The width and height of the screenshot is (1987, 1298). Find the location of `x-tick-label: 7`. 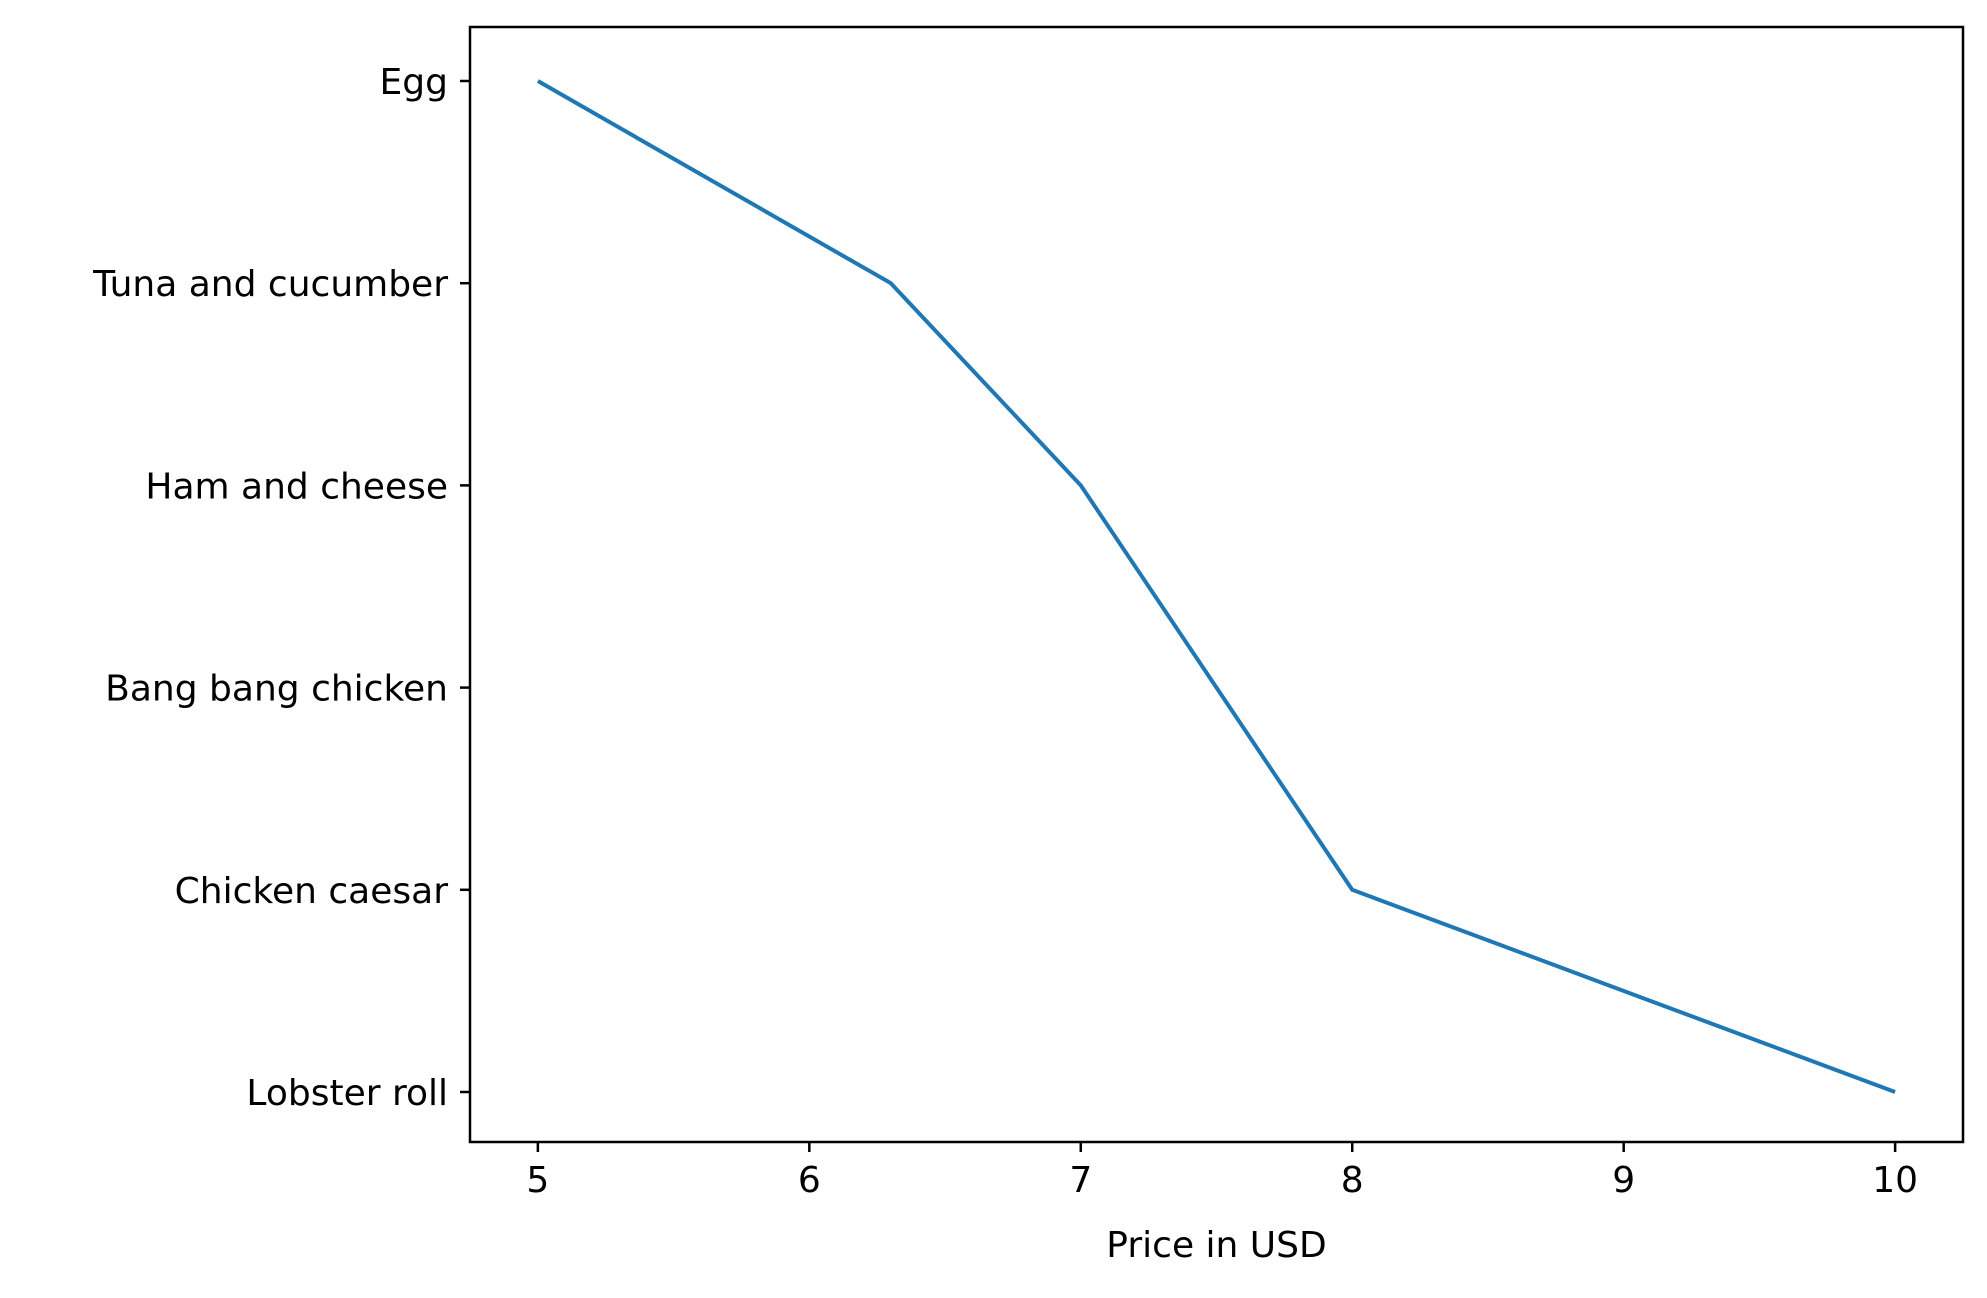

x-tick-label: 7 is located at coordinates (1080, 1180).